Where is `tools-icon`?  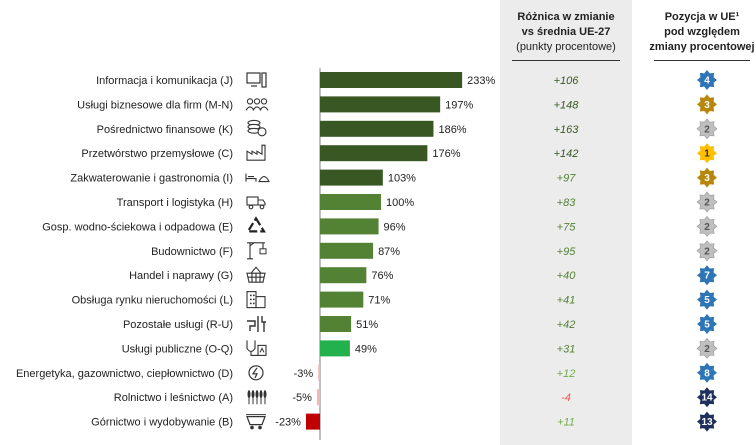 tools-icon is located at coordinates (256, 324).